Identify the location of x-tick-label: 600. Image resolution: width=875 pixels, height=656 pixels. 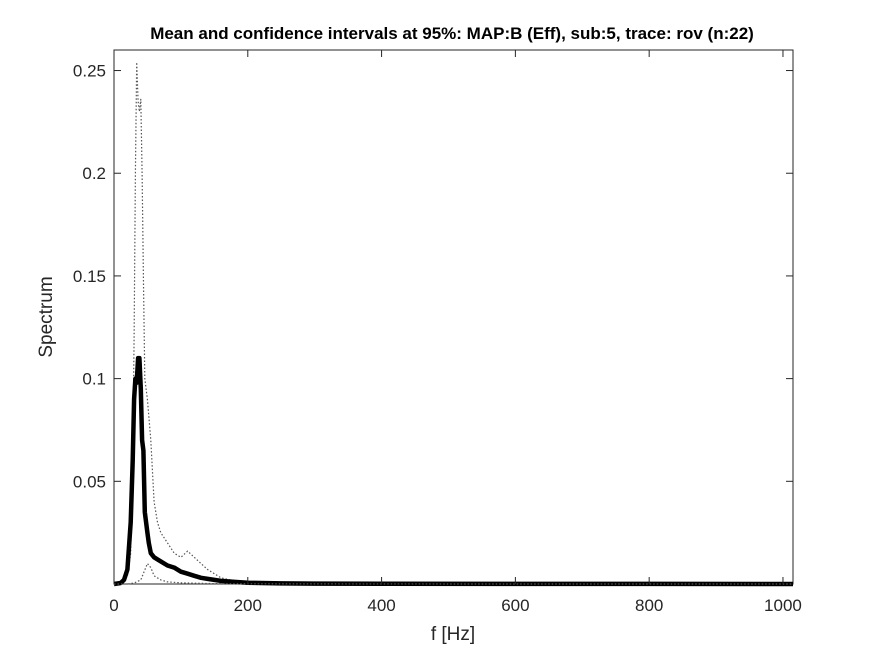
(515, 605).